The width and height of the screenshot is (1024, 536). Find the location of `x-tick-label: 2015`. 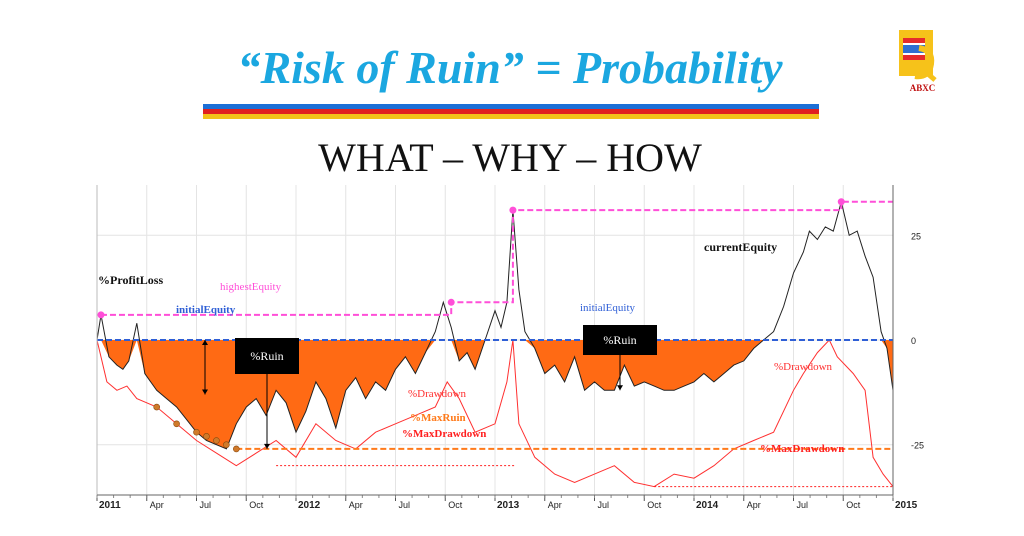

x-tick-label: 2015 is located at coordinates (906, 505).